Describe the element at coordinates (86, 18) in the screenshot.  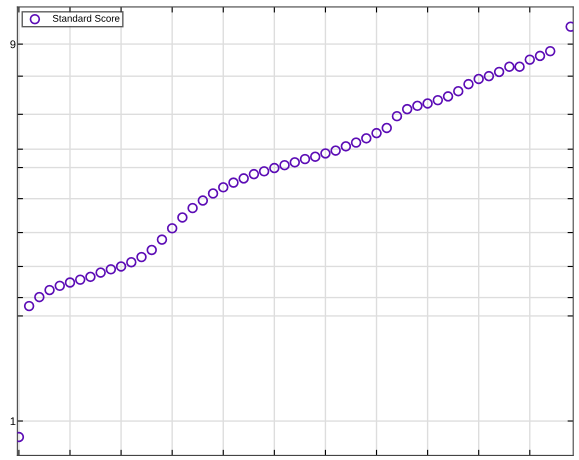
I see `legend-label: Standard Score` at that location.